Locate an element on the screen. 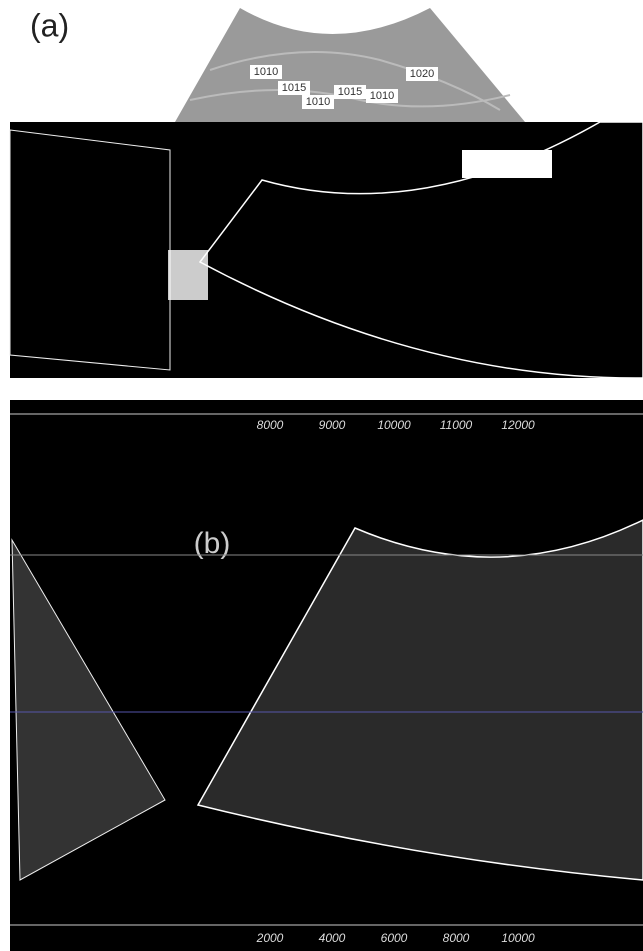  contour-label: 1020 is located at coordinates (422, 74).